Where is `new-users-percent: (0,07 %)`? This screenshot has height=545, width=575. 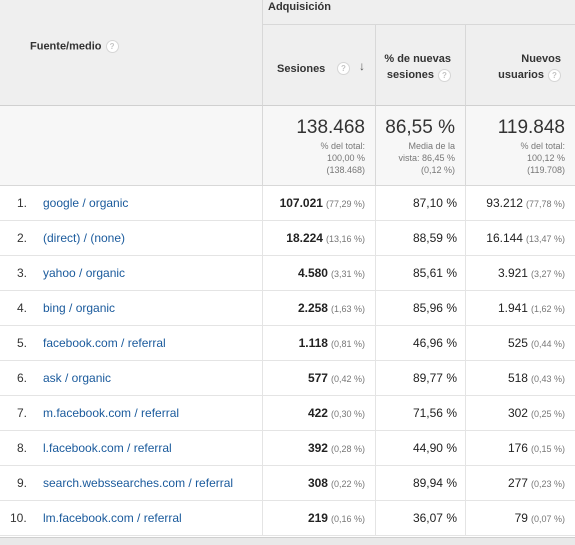 new-users-percent: (0,07 %) is located at coordinates (547, 519).